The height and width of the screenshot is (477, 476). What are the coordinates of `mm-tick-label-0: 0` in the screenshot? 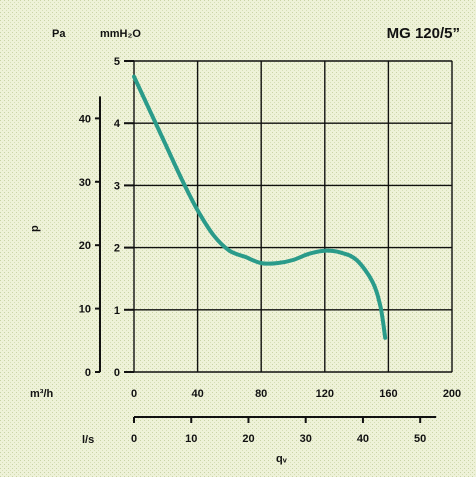 It's located at (117, 373).